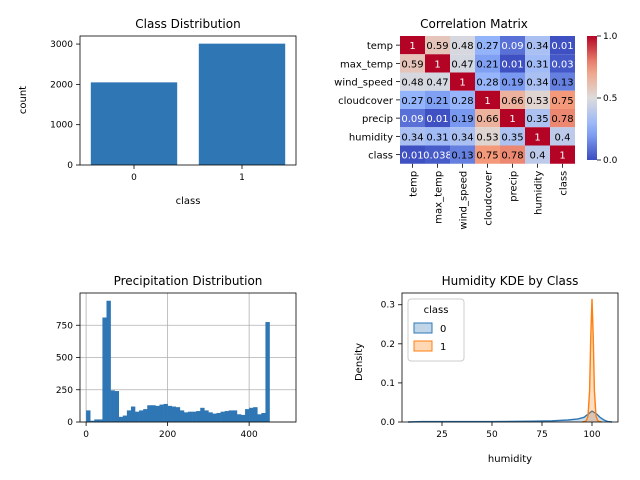 The width and height of the screenshot is (640, 480). I want to click on y-tick-label: 1000, so click(61, 126).